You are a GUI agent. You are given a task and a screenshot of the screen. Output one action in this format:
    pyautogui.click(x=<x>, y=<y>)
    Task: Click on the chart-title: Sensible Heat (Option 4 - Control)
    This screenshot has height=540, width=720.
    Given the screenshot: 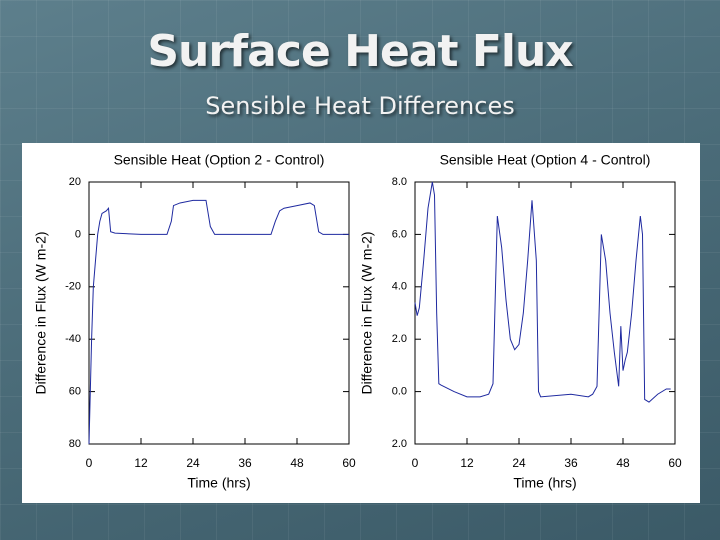 What is the action you would take?
    pyautogui.click(x=545, y=160)
    